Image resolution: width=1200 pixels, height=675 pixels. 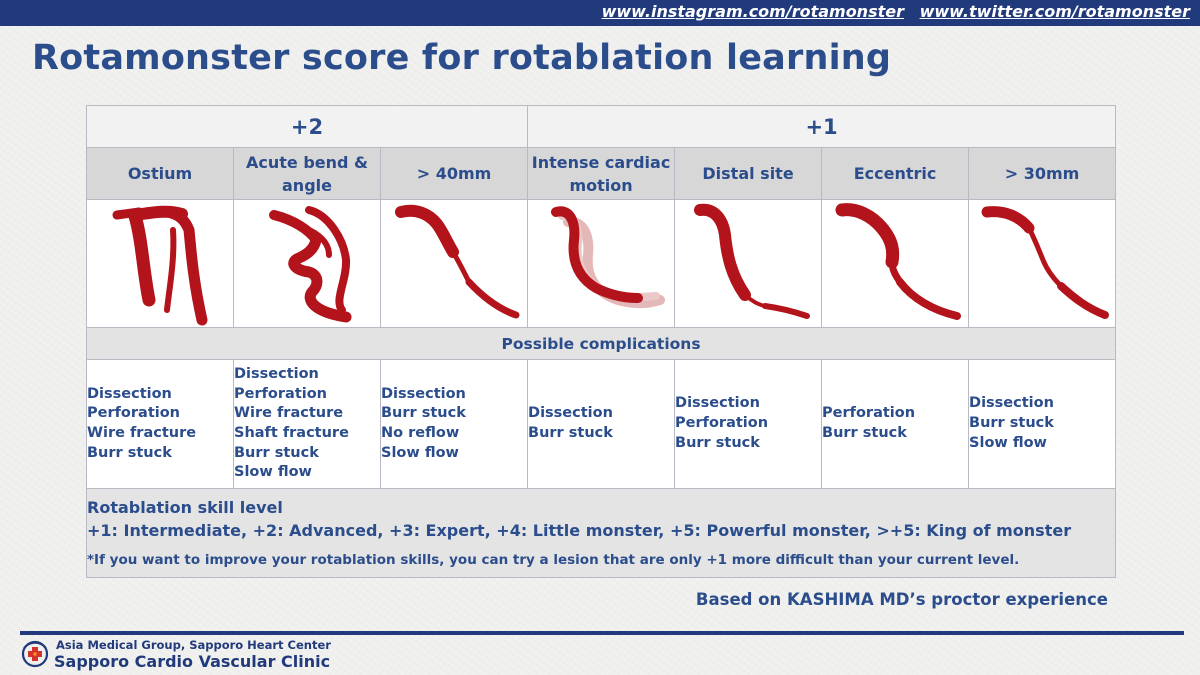 What do you see at coordinates (291, 433) in the screenshot?
I see `complication-item: Shaft fracture` at bounding box center [291, 433].